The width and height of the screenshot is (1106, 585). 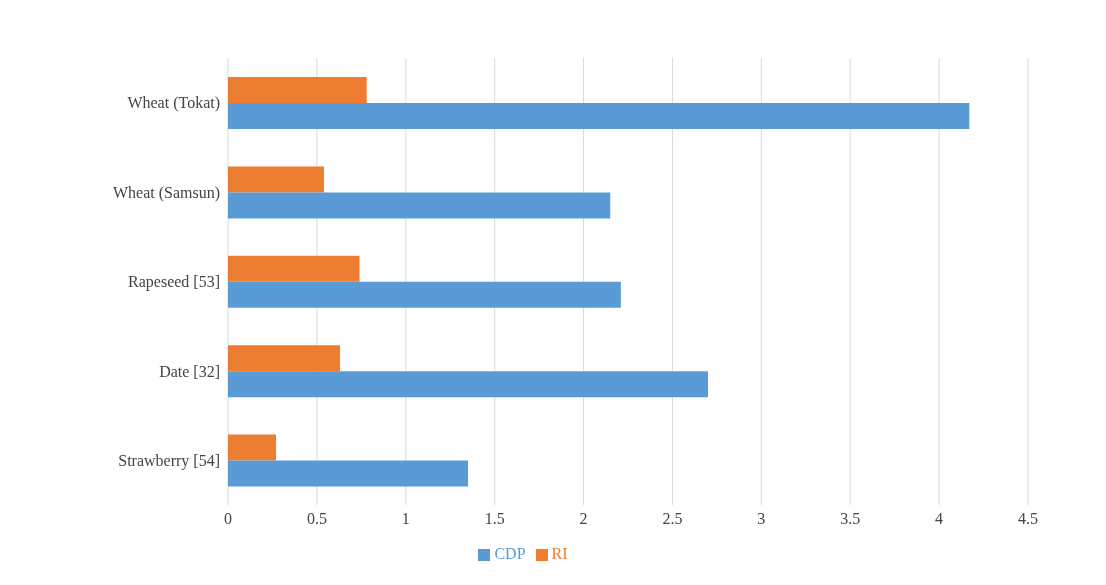 I want to click on y-tick-label: Date [32], so click(x=189, y=371).